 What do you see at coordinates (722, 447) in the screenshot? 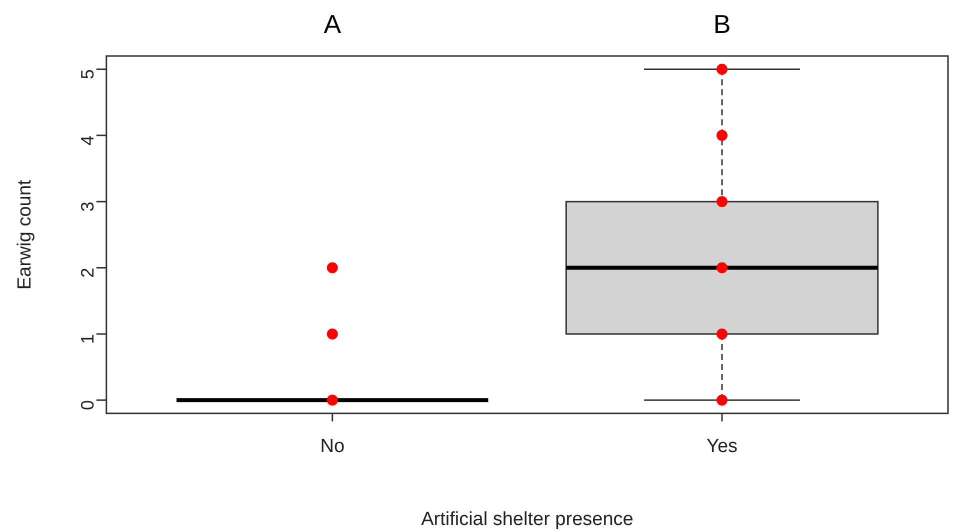
I see `x-tick-label: Yes` at bounding box center [722, 447].